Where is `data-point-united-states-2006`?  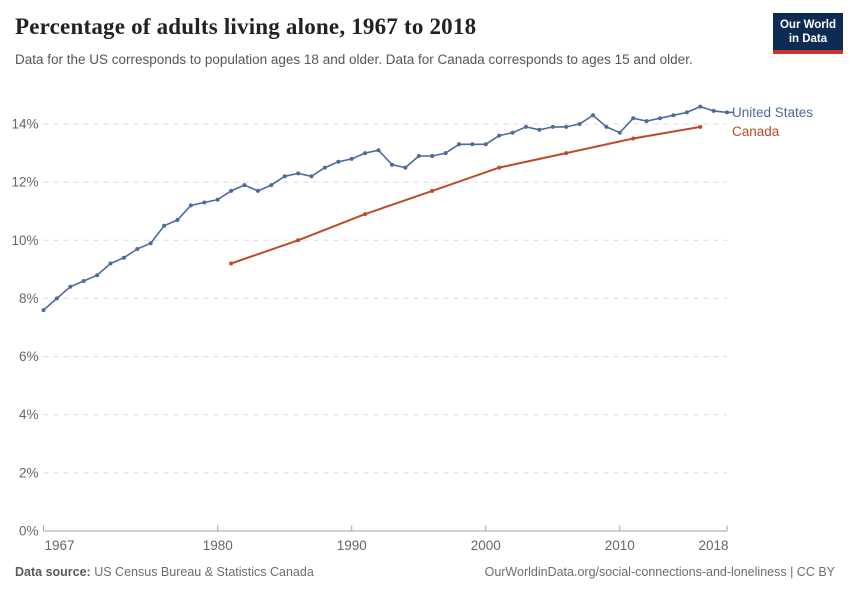 data-point-united-states-2006 is located at coordinates (566, 126).